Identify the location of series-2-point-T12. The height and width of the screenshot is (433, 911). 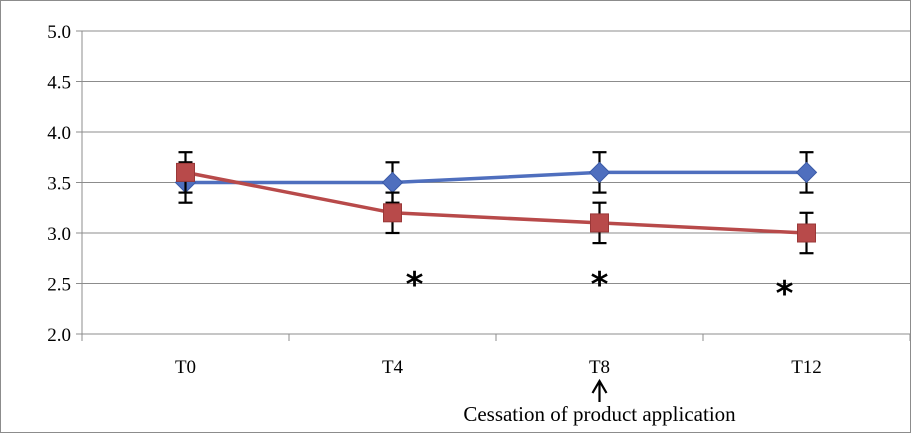
(806, 233).